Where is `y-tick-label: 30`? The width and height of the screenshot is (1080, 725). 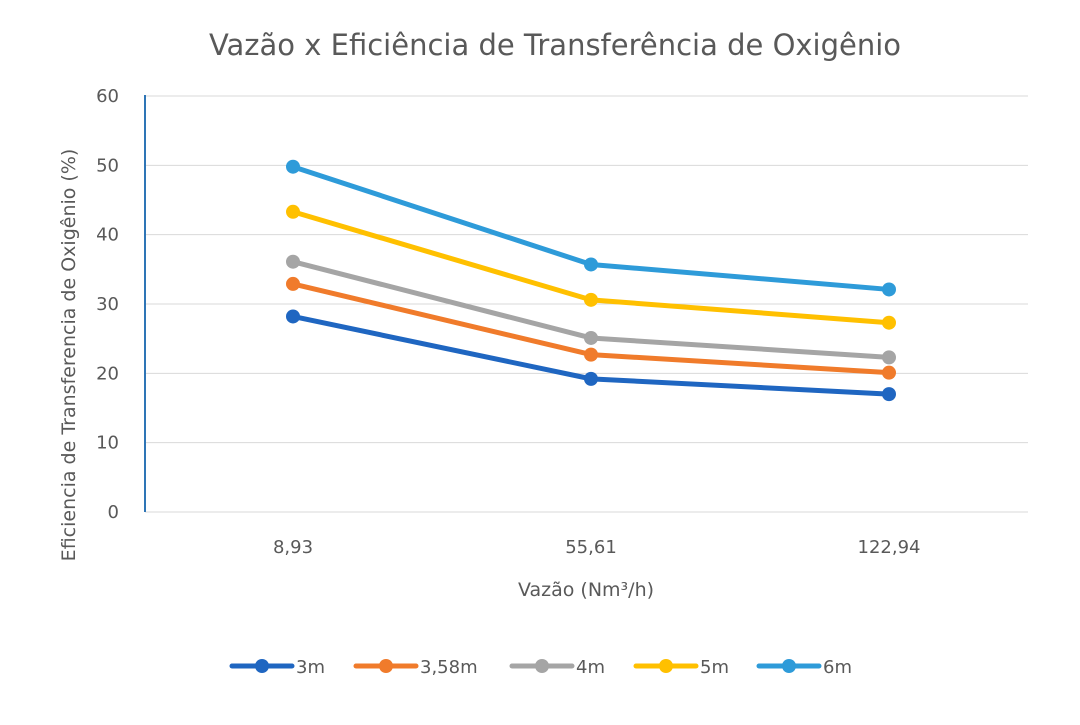 y-tick-label: 30 is located at coordinates (107, 304).